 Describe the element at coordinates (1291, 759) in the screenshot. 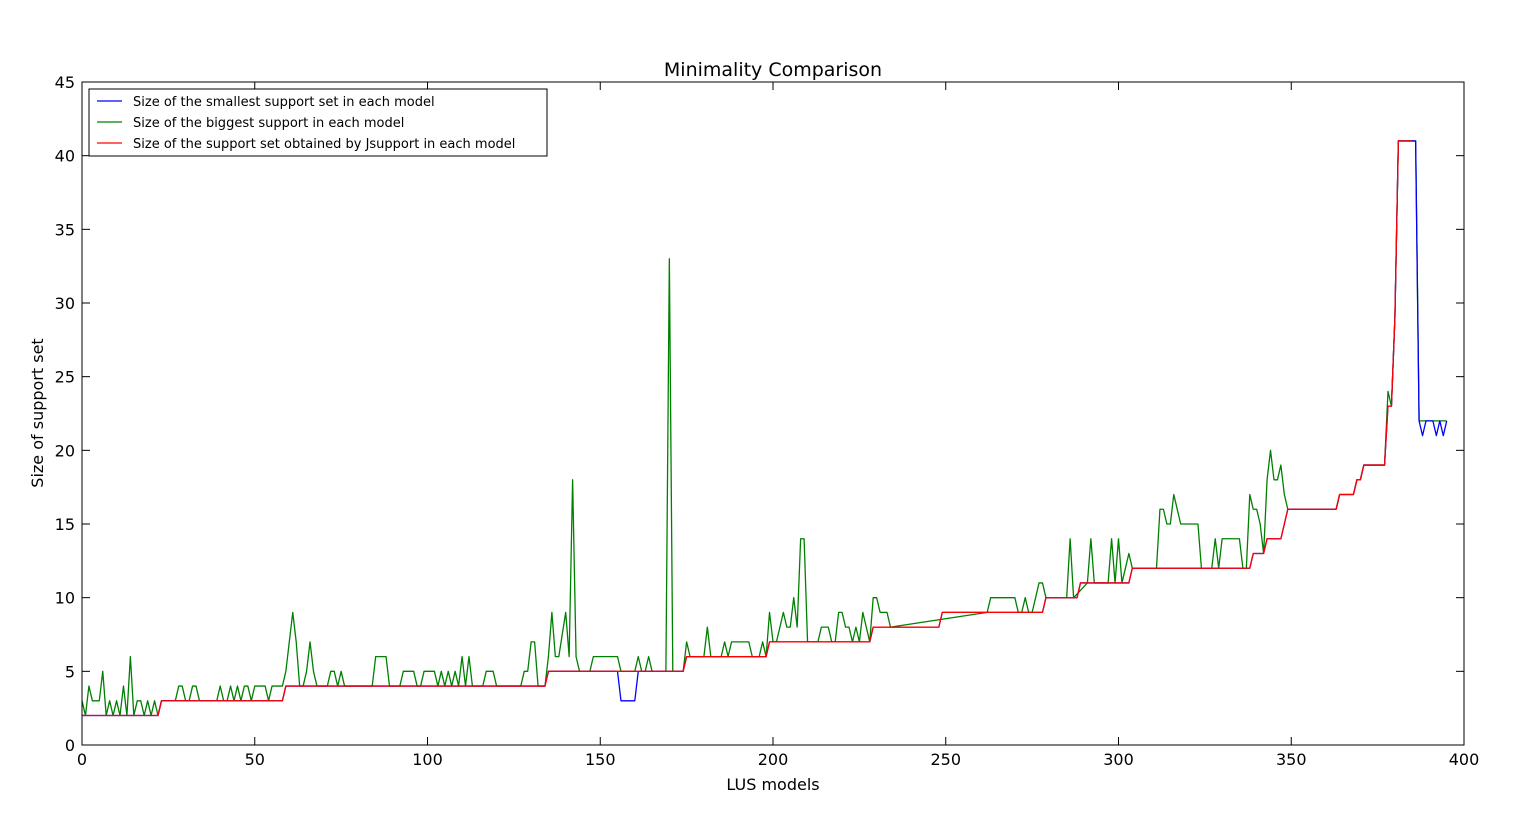

I see `x-tick-label: 350` at that location.